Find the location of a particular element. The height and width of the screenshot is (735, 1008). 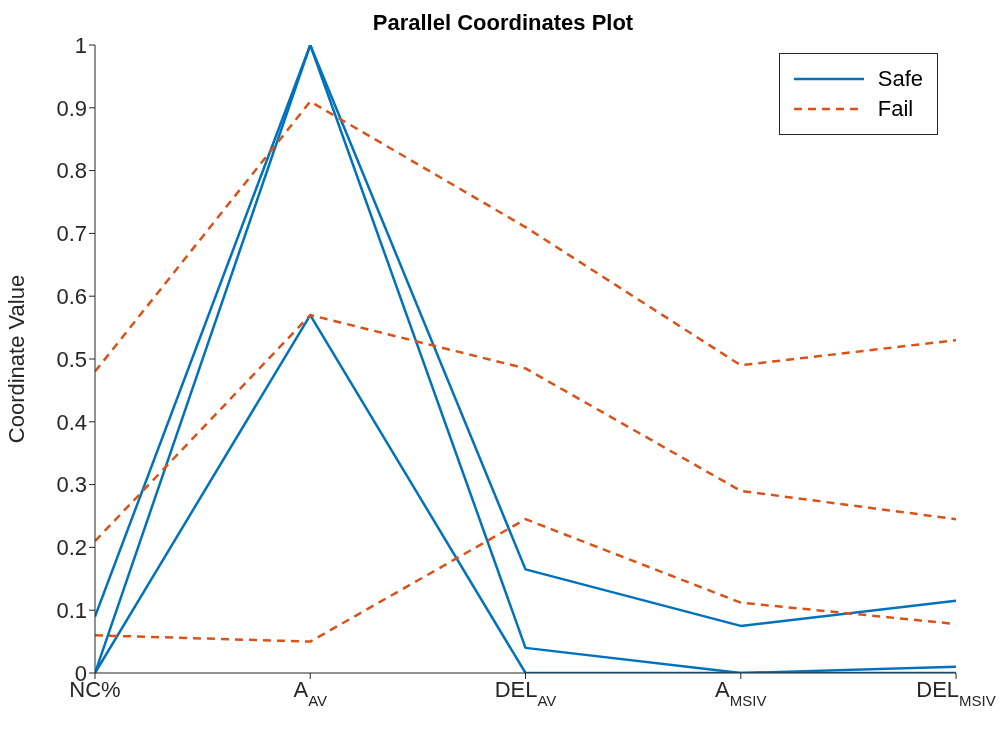

chart-title: Parallel Coordinates Plot is located at coordinates (503, 22).